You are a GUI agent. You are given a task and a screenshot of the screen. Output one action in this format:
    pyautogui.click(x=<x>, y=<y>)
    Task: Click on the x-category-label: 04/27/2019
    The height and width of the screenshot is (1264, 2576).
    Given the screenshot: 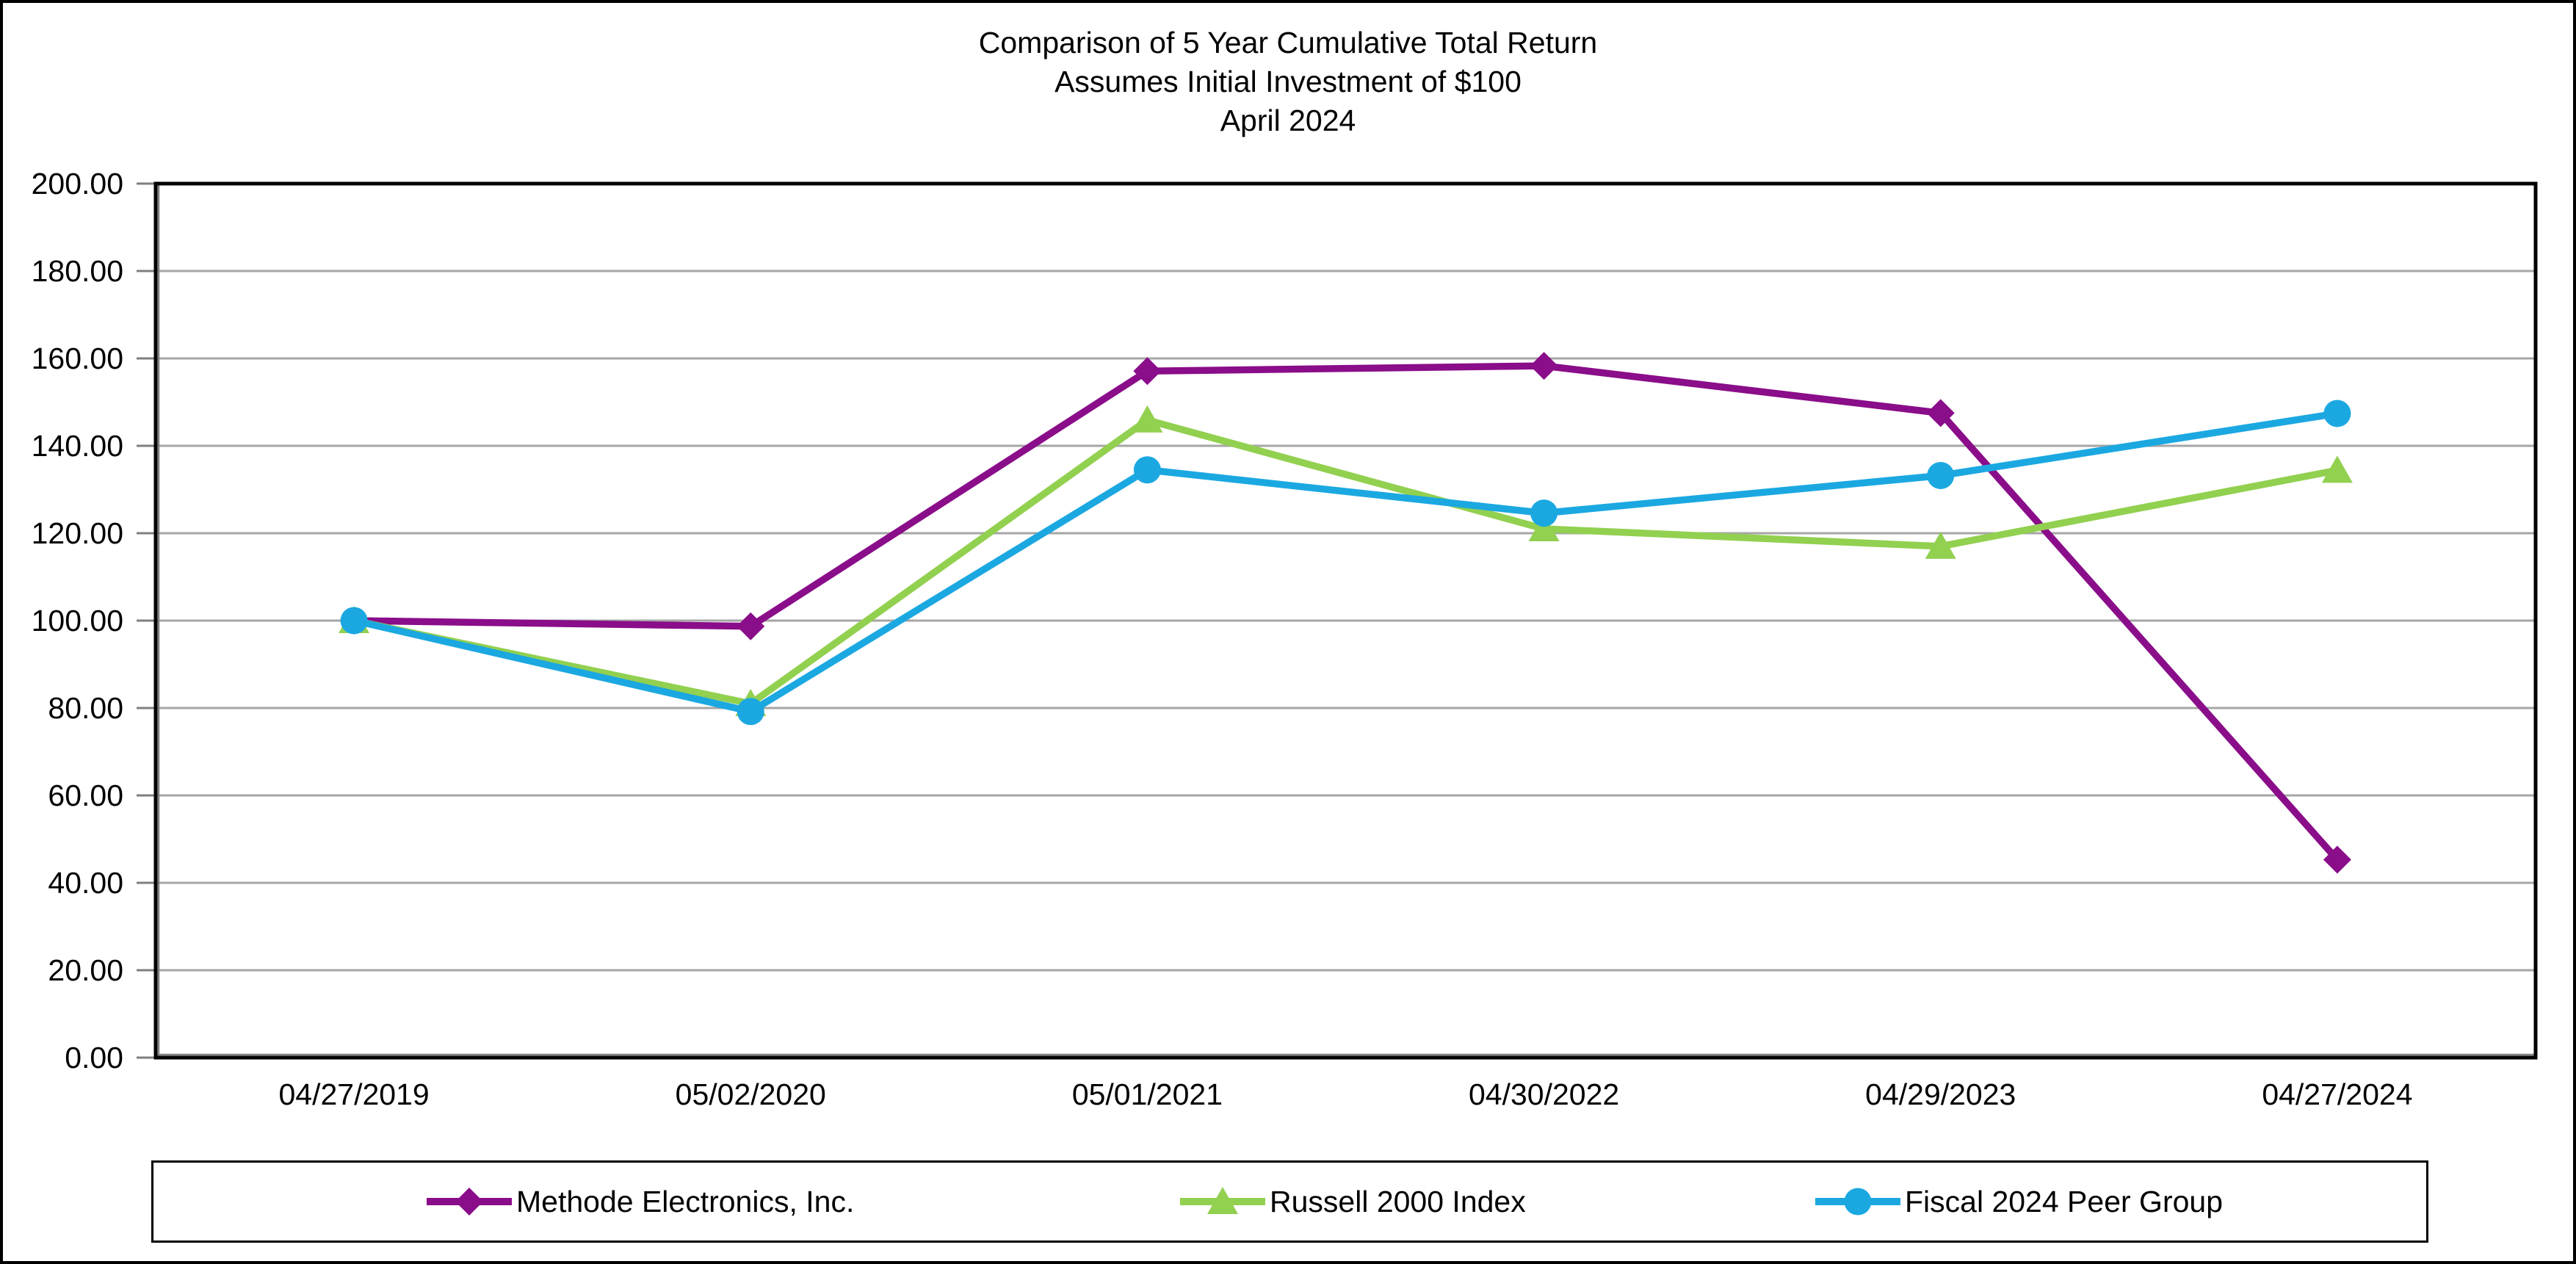 What is the action you would take?
    pyautogui.click(x=353, y=1094)
    